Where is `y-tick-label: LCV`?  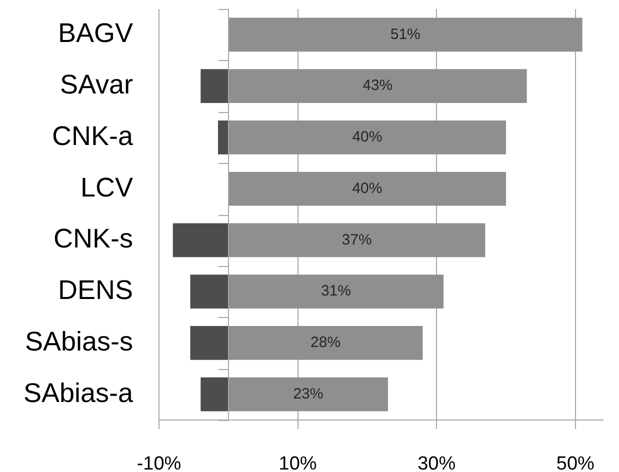 y-tick-label: LCV is located at coordinates (106, 187).